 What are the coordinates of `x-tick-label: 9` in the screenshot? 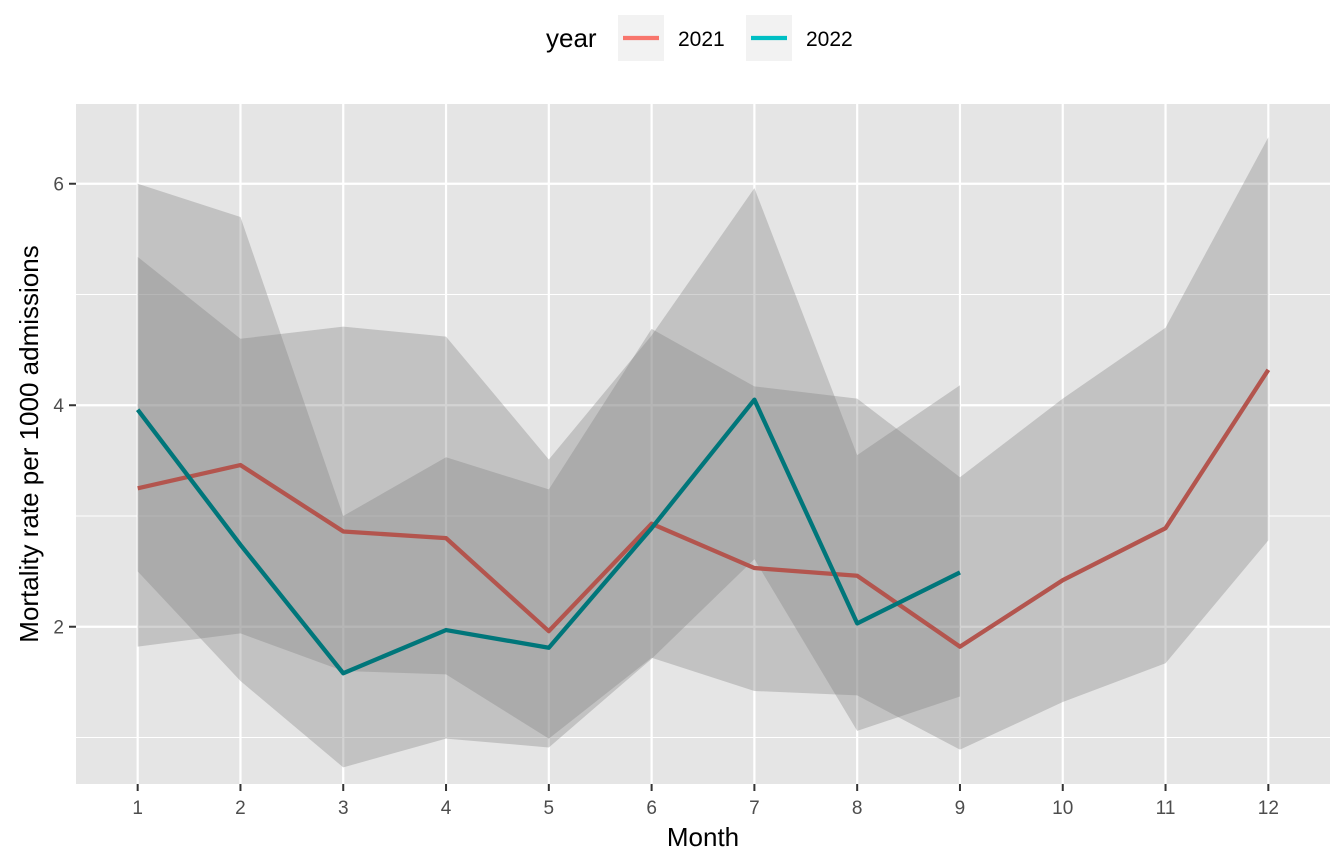 It's located at (960, 808).